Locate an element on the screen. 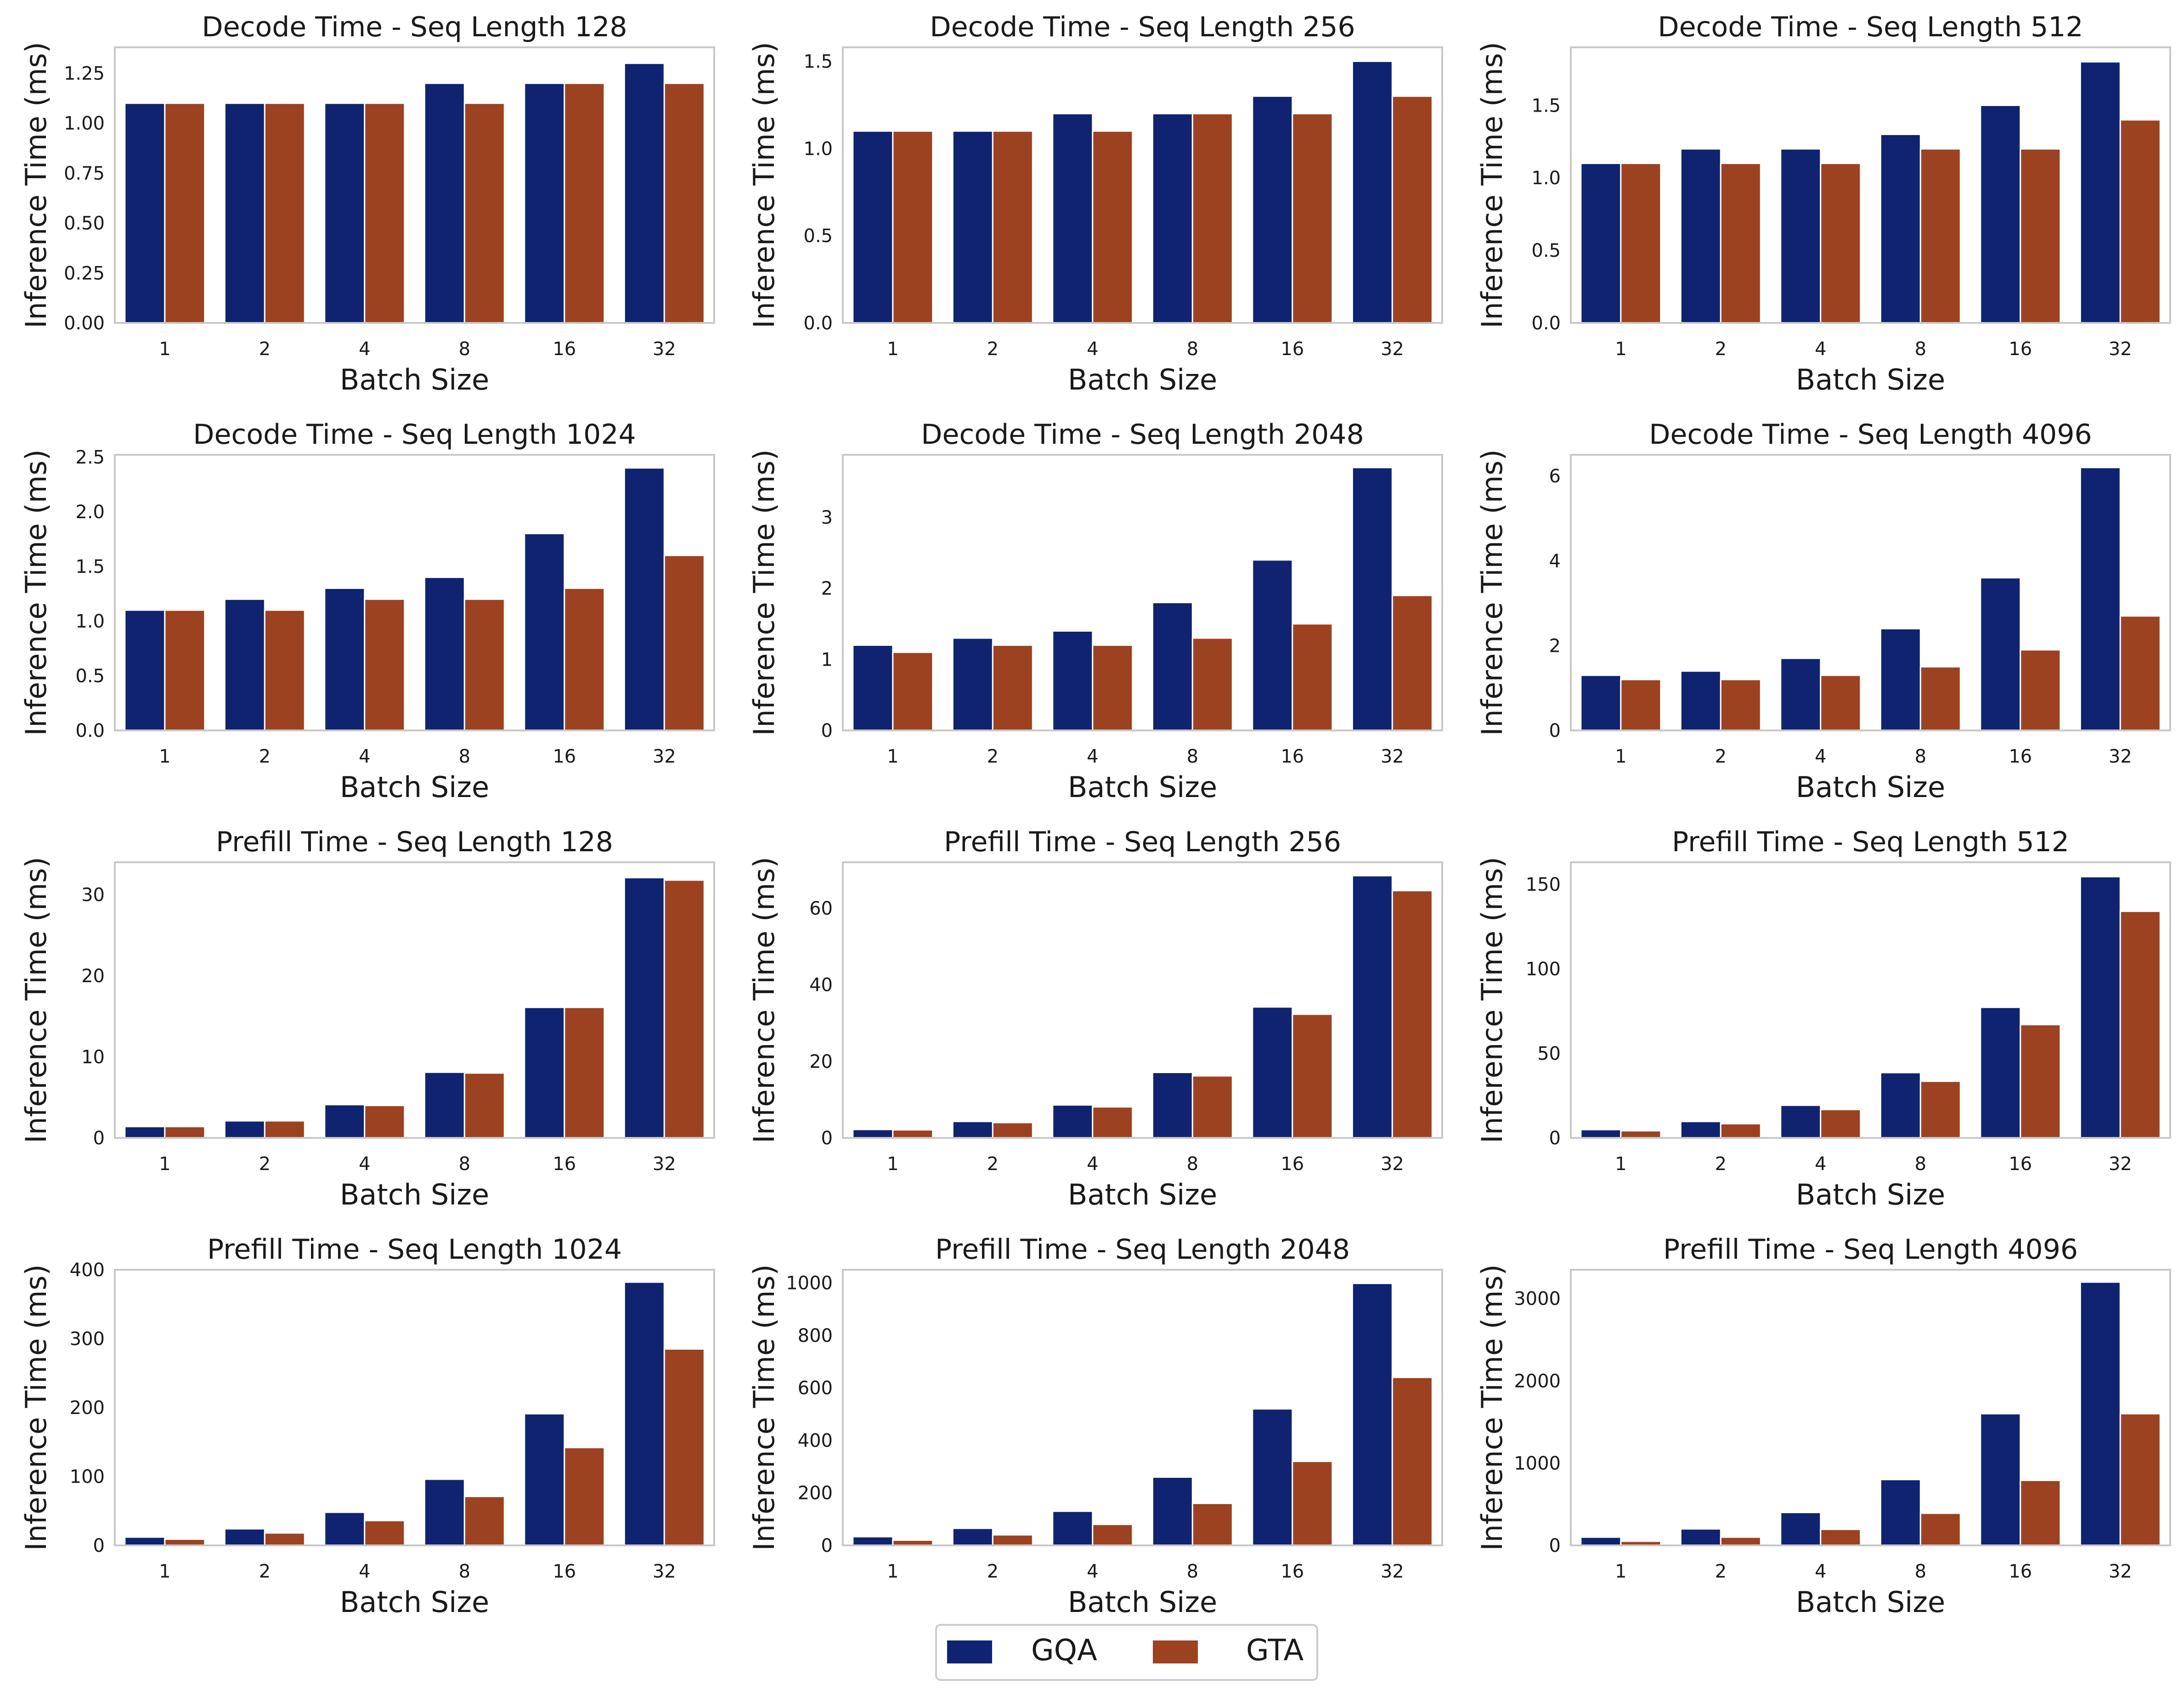  y-tick-label: 0.75 is located at coordinates (84, 173).